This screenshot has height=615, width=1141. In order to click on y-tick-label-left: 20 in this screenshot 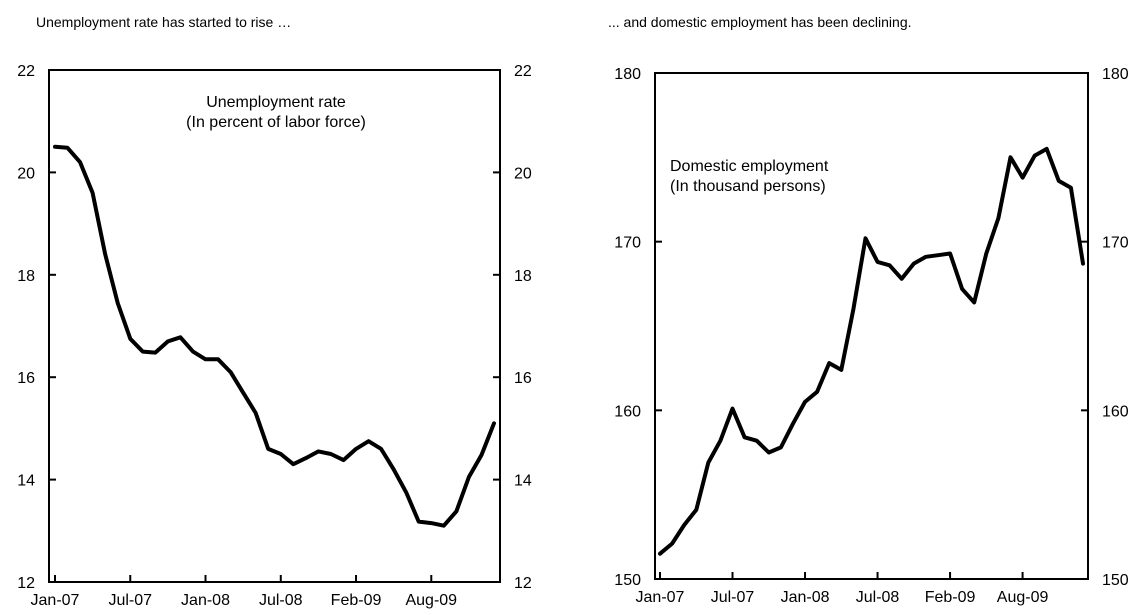, I will do `click(26, 173)`.